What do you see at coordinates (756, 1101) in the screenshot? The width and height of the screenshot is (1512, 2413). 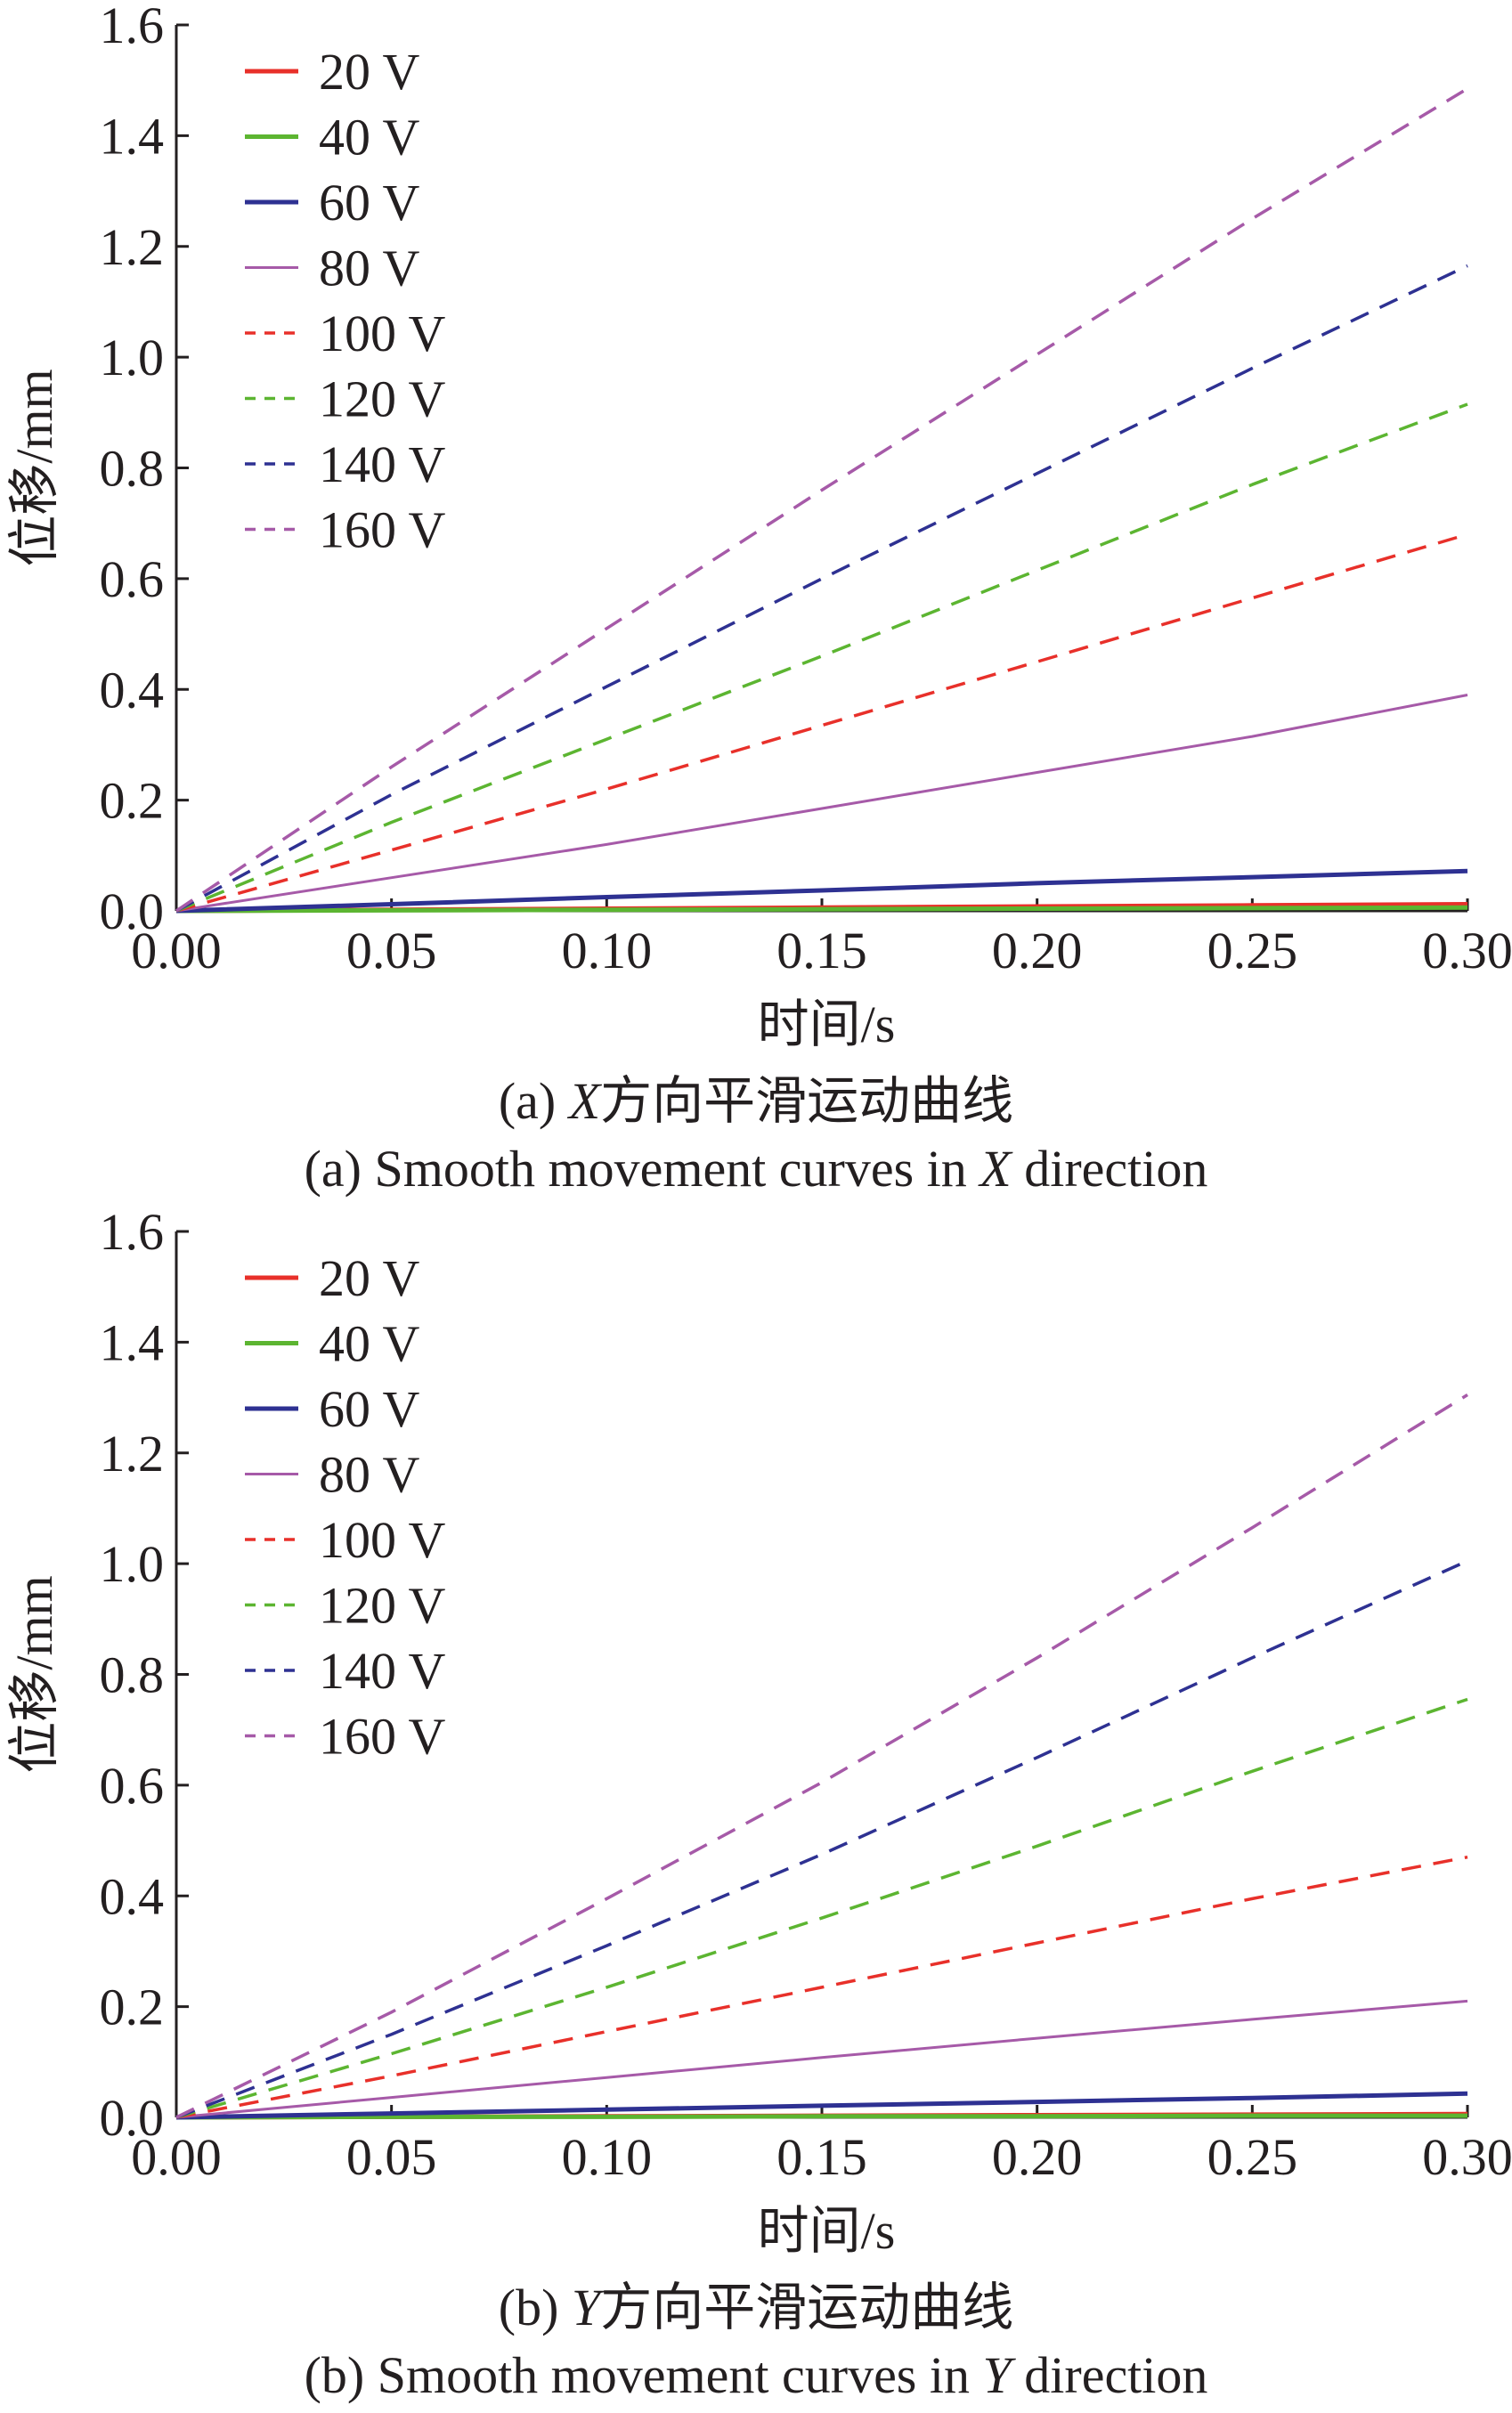 I see `caption-a-zh: (a) X方向平滑运动曲线` at bounding box center [756, 1101].